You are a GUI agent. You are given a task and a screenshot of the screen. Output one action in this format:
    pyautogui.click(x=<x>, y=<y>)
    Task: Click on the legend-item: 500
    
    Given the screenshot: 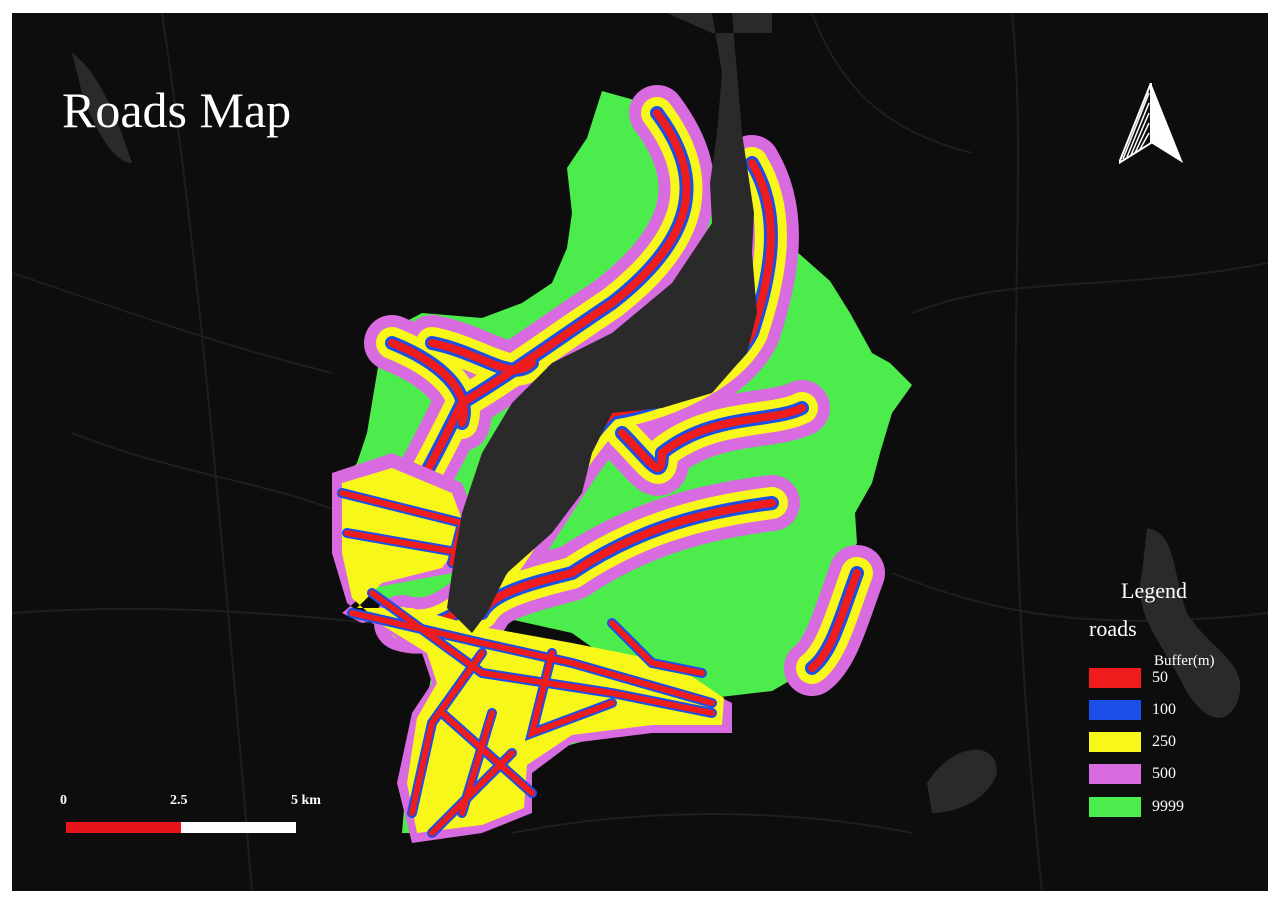 What is the action you would take?
    pyautogui.click(x=1132, y=774)
    